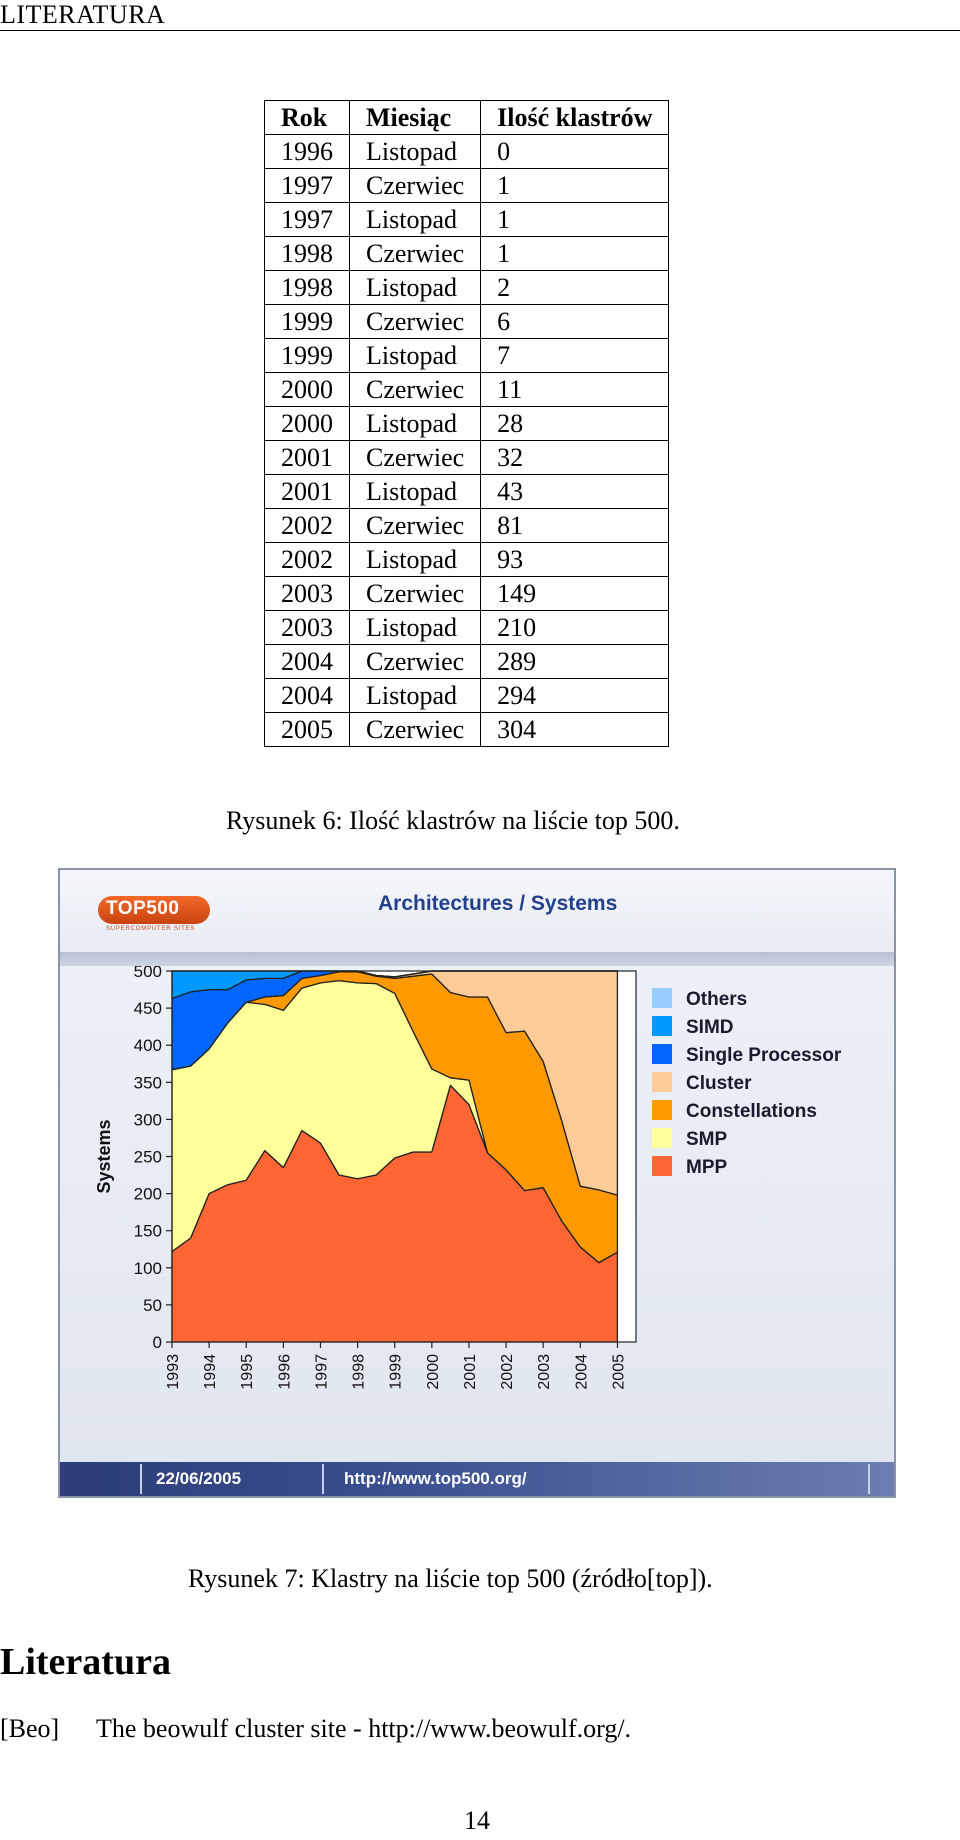  Describe the element at coordinates (247, 1372) in the screenshot. I see `x-tick-label: 1995` at that location.